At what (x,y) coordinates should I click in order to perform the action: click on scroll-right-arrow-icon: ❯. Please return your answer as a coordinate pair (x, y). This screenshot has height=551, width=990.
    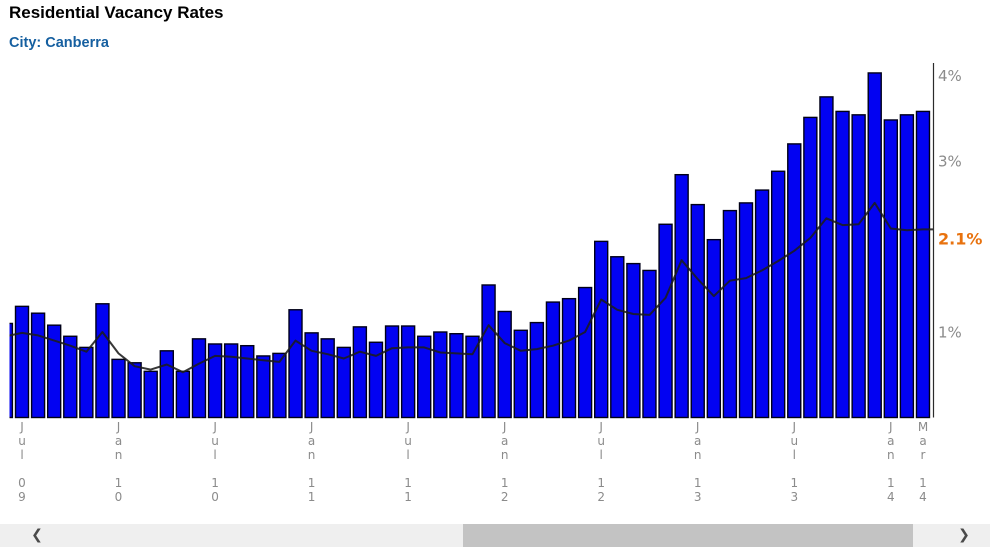
    Looking at the image, I should click on (964, 535).